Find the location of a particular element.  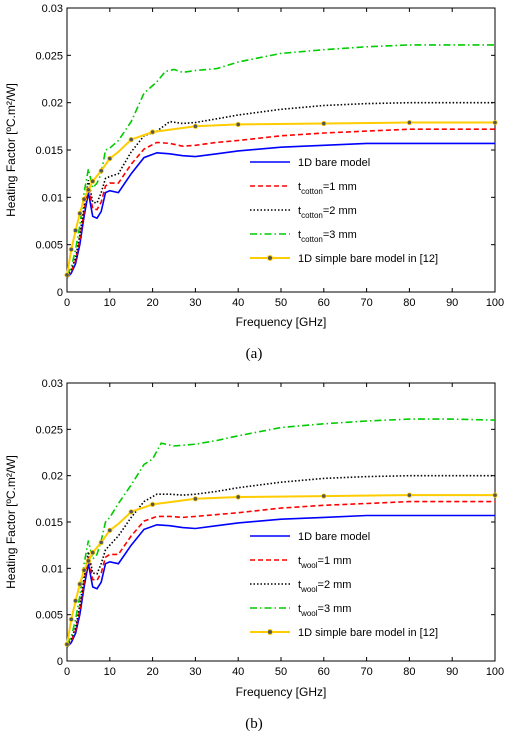

legend-label: twool=1 mm is located at coordinates (324, 562).